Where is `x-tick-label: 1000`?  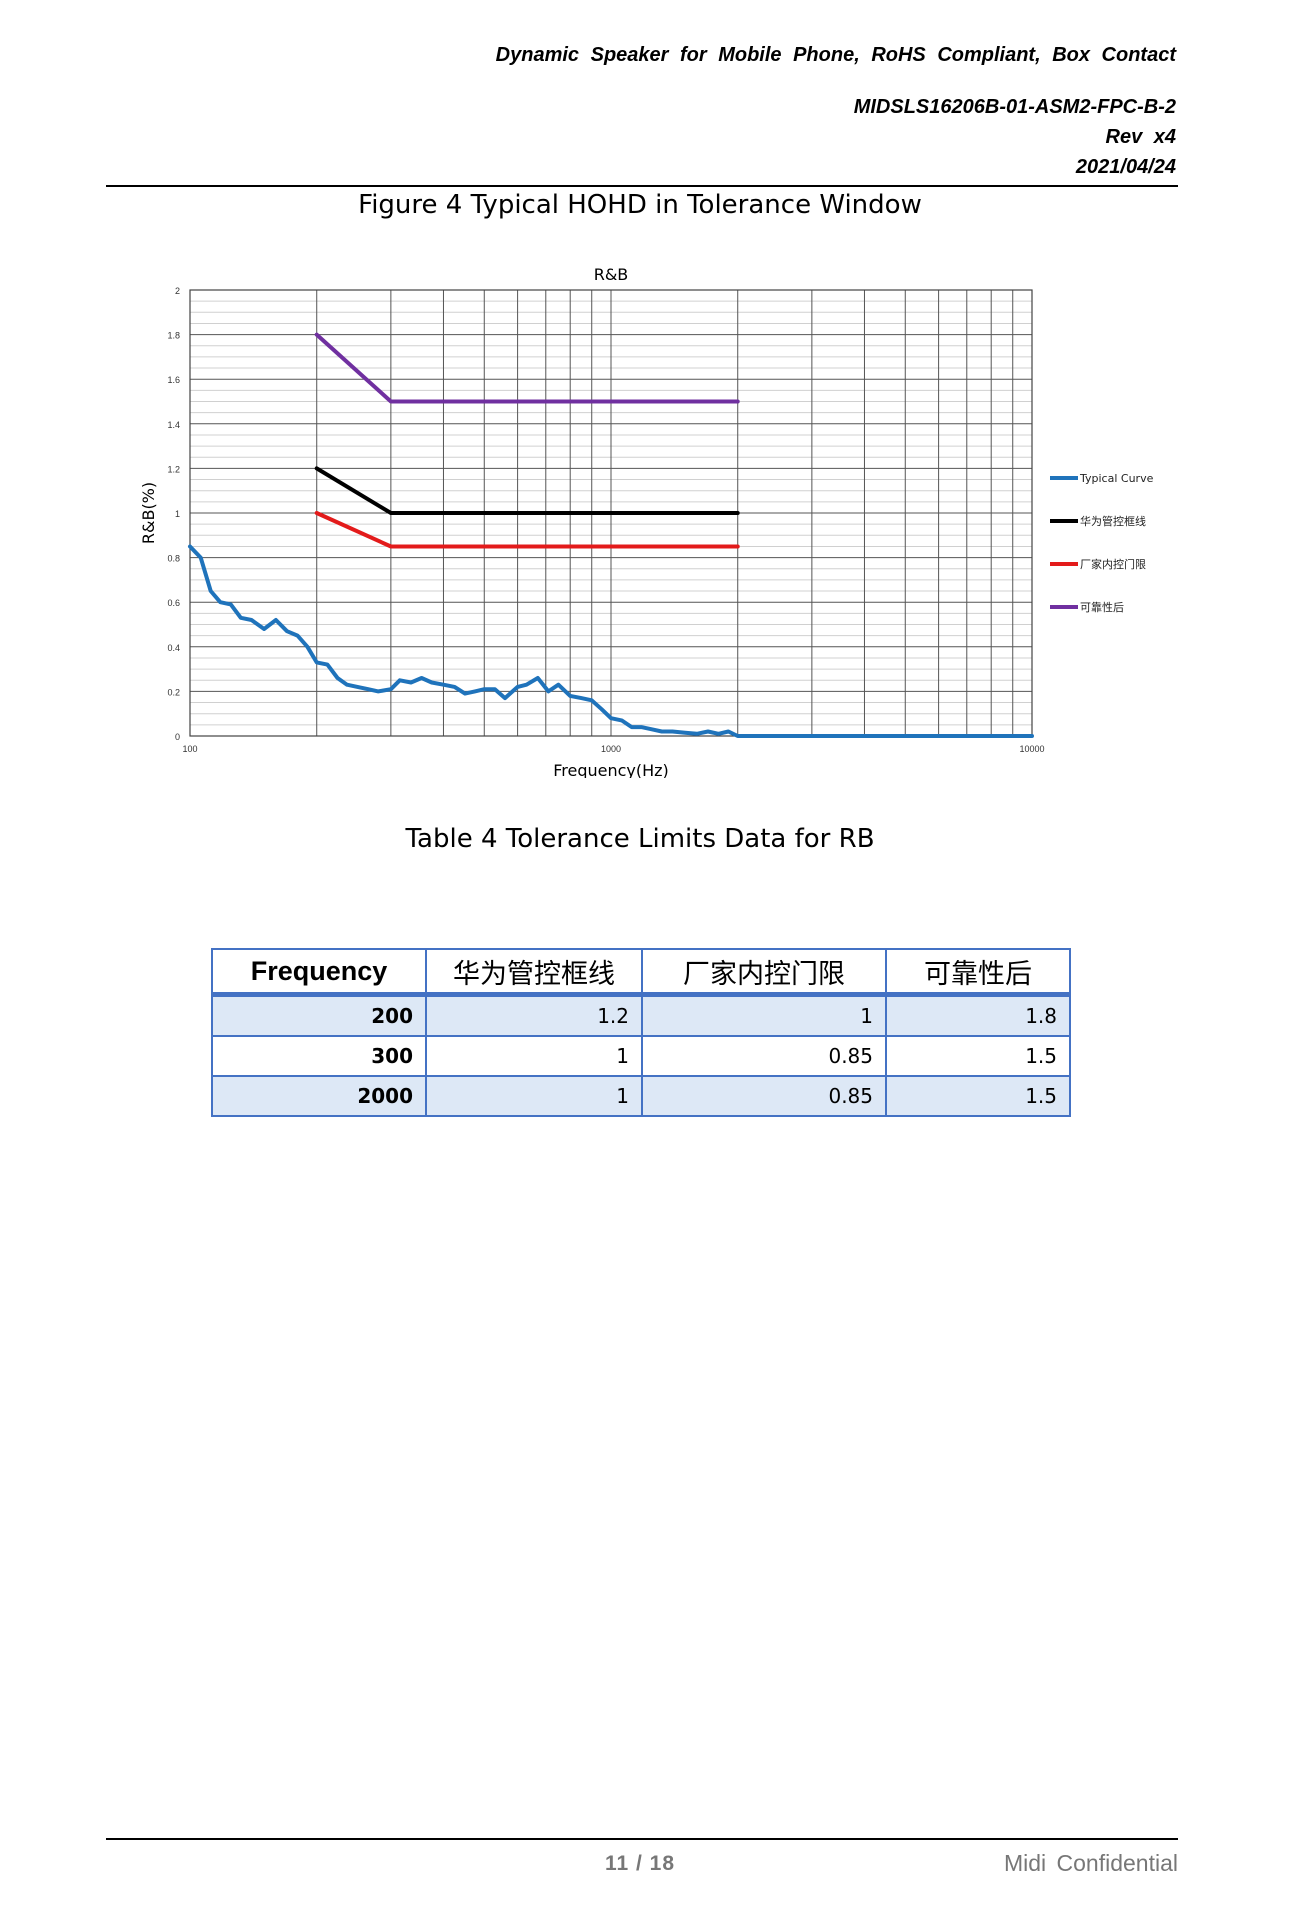 x-tick-label: 1000 is located at coordinates (611, 749).